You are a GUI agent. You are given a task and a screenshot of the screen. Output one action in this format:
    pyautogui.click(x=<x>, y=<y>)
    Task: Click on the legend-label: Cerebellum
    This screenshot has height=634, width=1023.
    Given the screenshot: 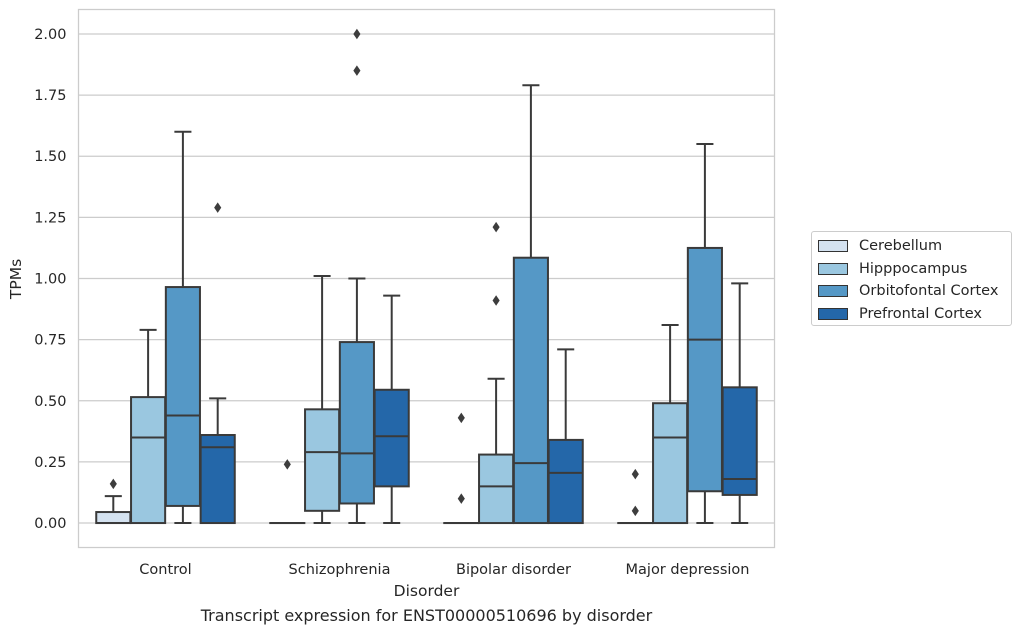 What is the action you would take?
    pyautogui.click(x=901, y=246)
    